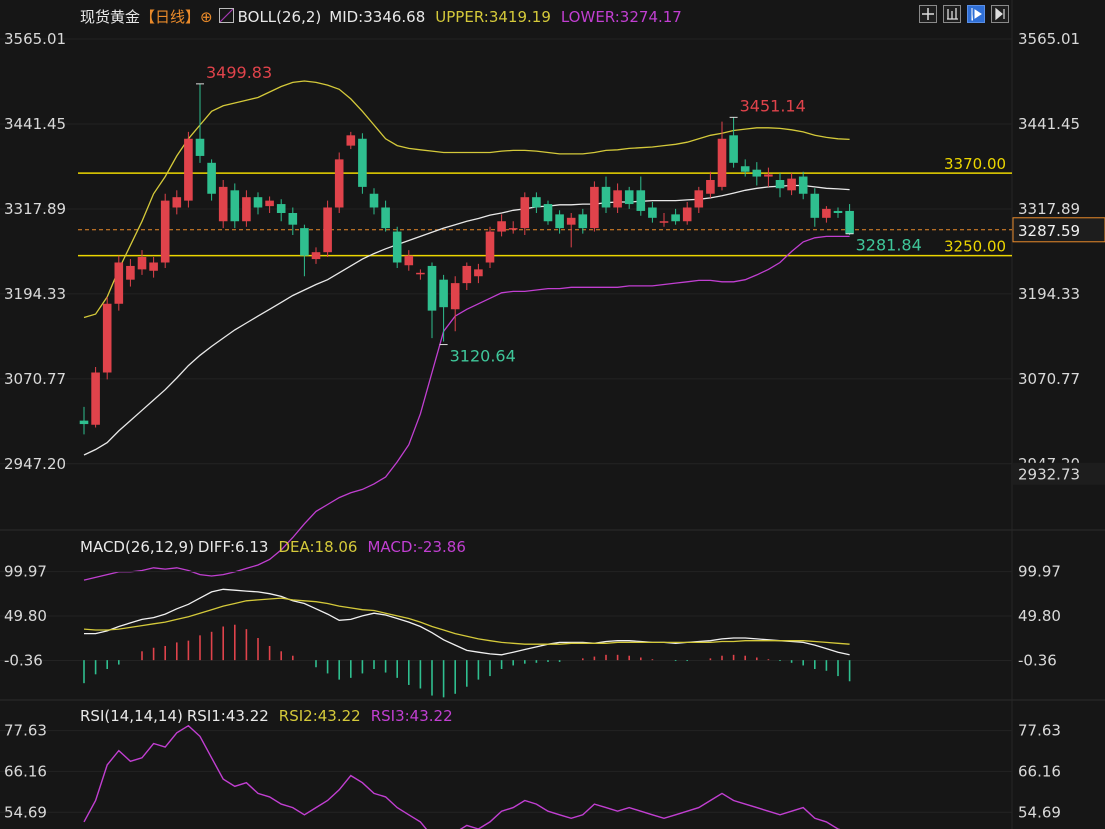 The width and height of the screenshot is (1105, 829). Describe the element at coordinates (1039, 572) in the screenshot. I see `y-tick-label-right: 99.97` at that location.